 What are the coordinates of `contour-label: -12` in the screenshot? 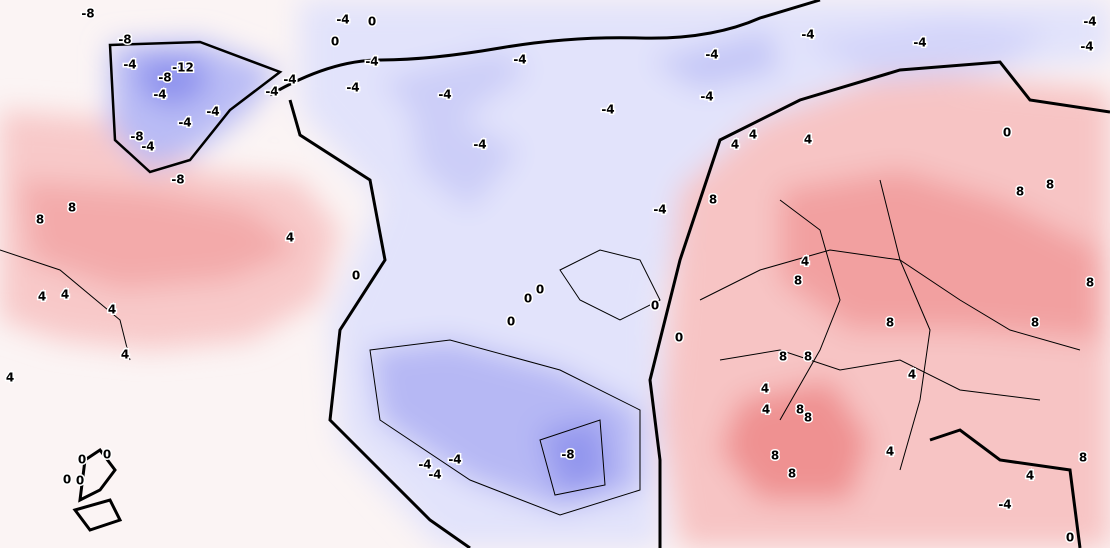 It's located at (183, 68).